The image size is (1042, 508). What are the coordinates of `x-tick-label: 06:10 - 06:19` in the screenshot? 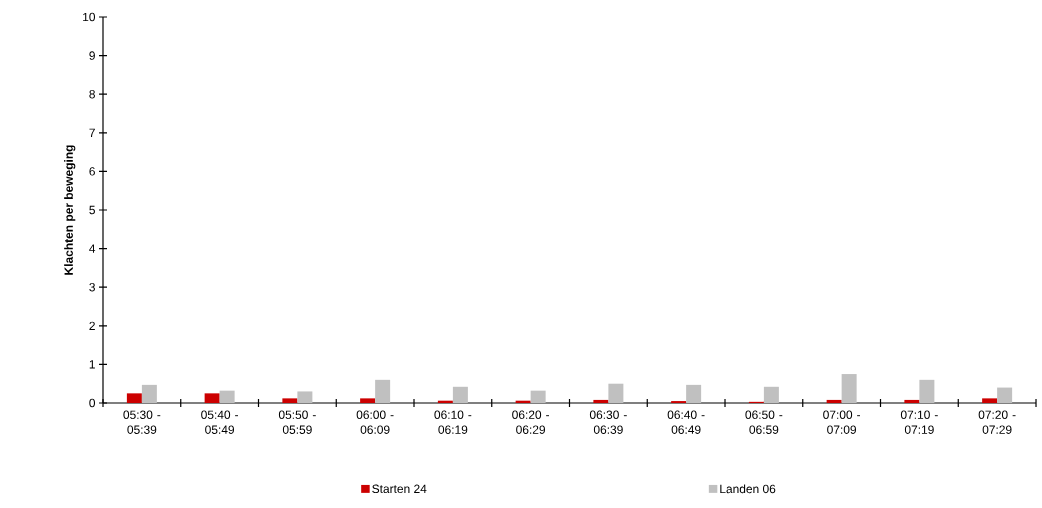 It's located at (453, 422).